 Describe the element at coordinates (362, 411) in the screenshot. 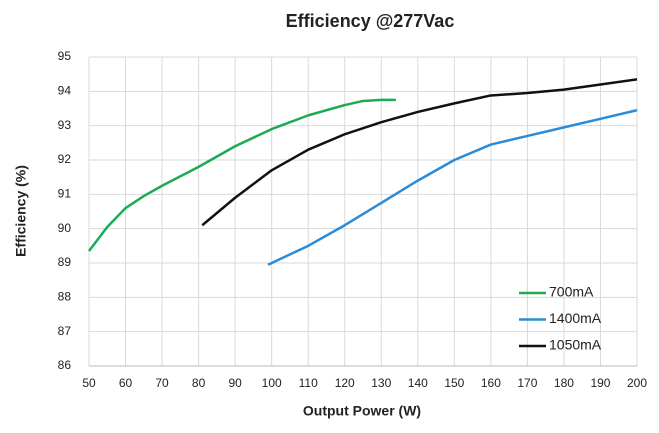

I see `x-axis-label: Output Power (W)` at that location.